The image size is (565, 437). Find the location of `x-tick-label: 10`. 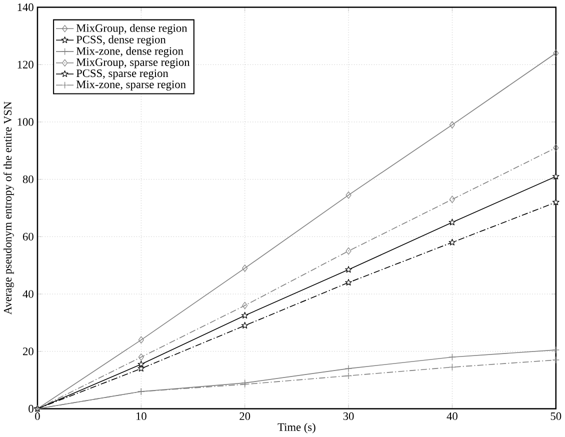

x-tick-label: 10 is located at coordinates (141, 416).